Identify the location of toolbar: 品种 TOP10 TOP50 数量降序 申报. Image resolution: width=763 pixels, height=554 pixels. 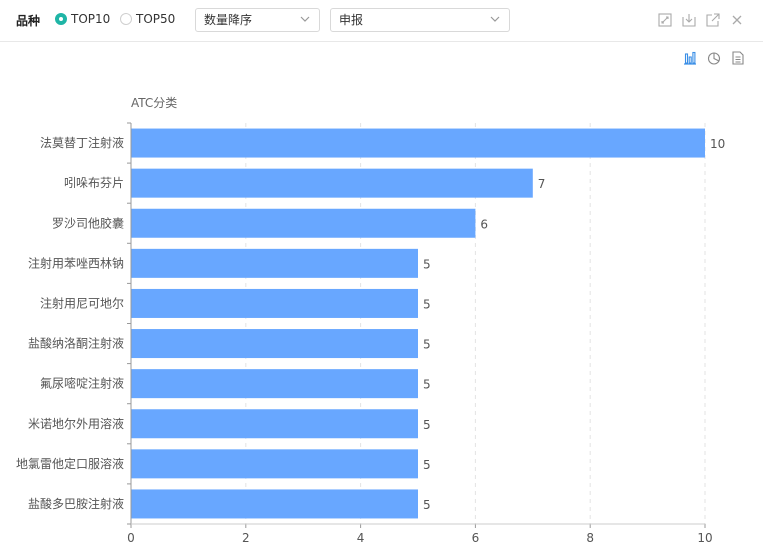
(381, 21).